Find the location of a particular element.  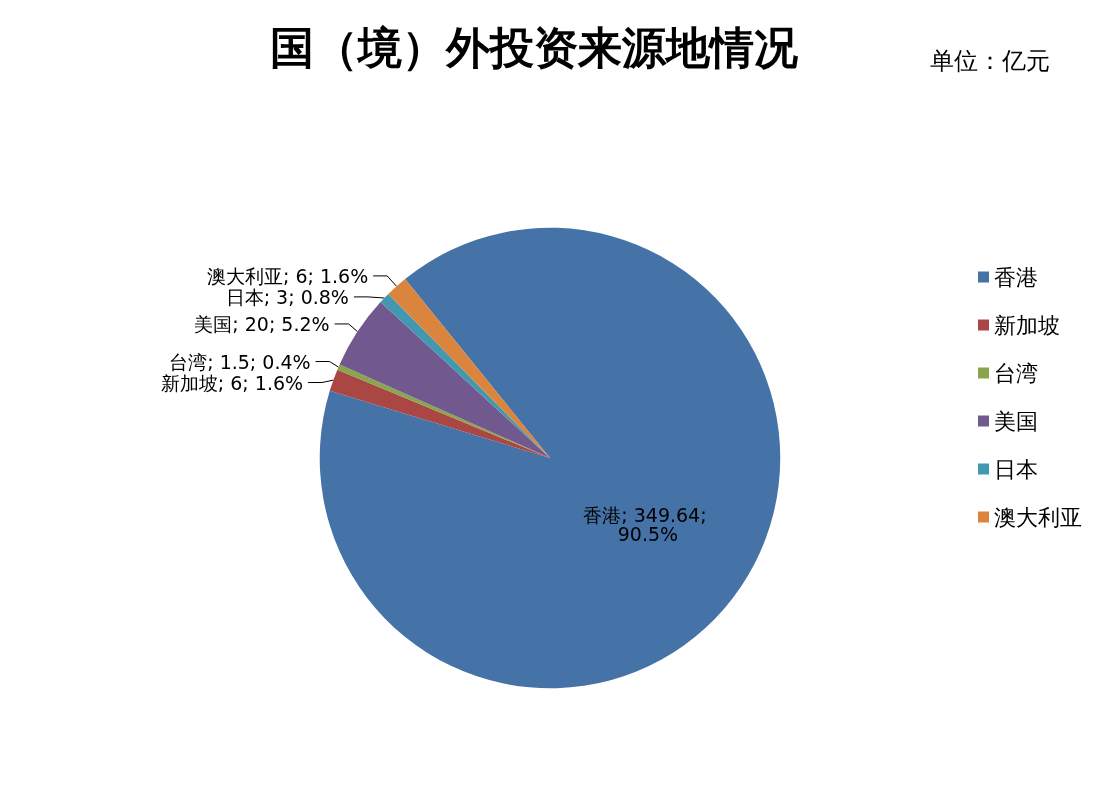

data-label: 澳大利亚; 6; 1.6% is located at coordinates (287, 275).